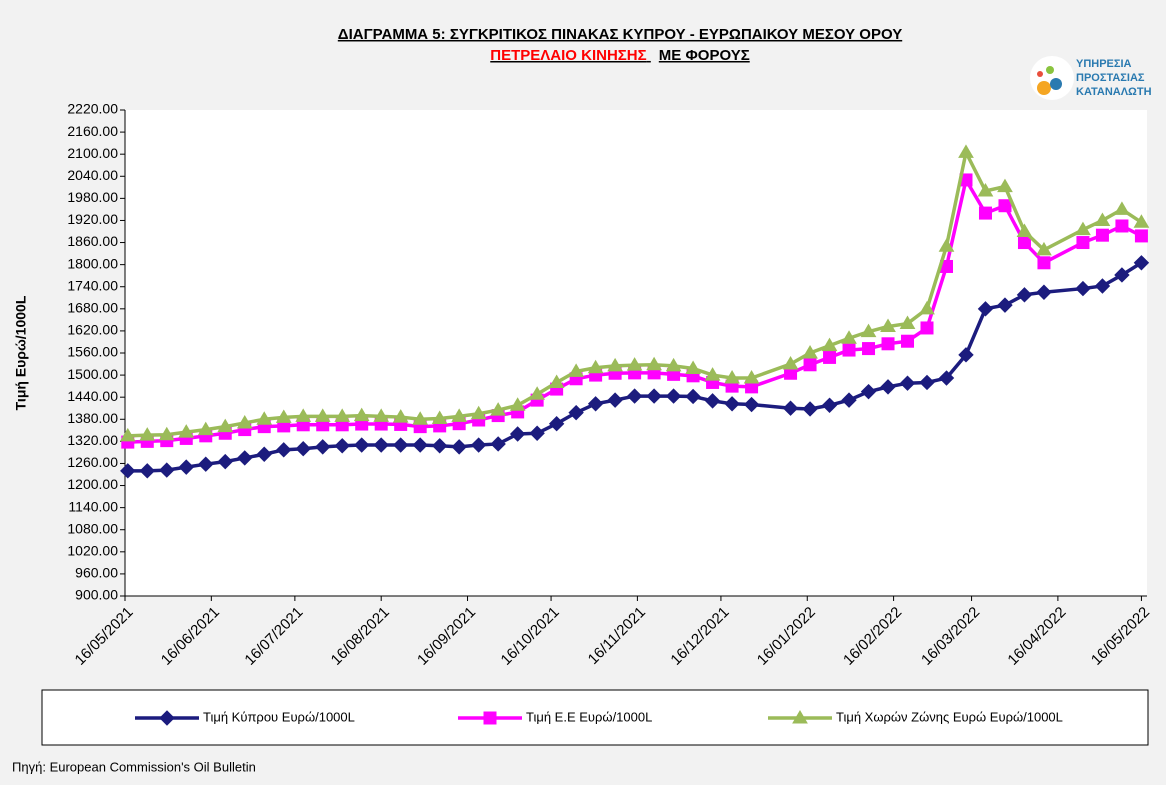 Image resolution: width=1166 pixels, height=785 pixels. Describe the element at coordinates (92, 241) in the screenshot. I see `y-tick-label: 1860.00` at that location.